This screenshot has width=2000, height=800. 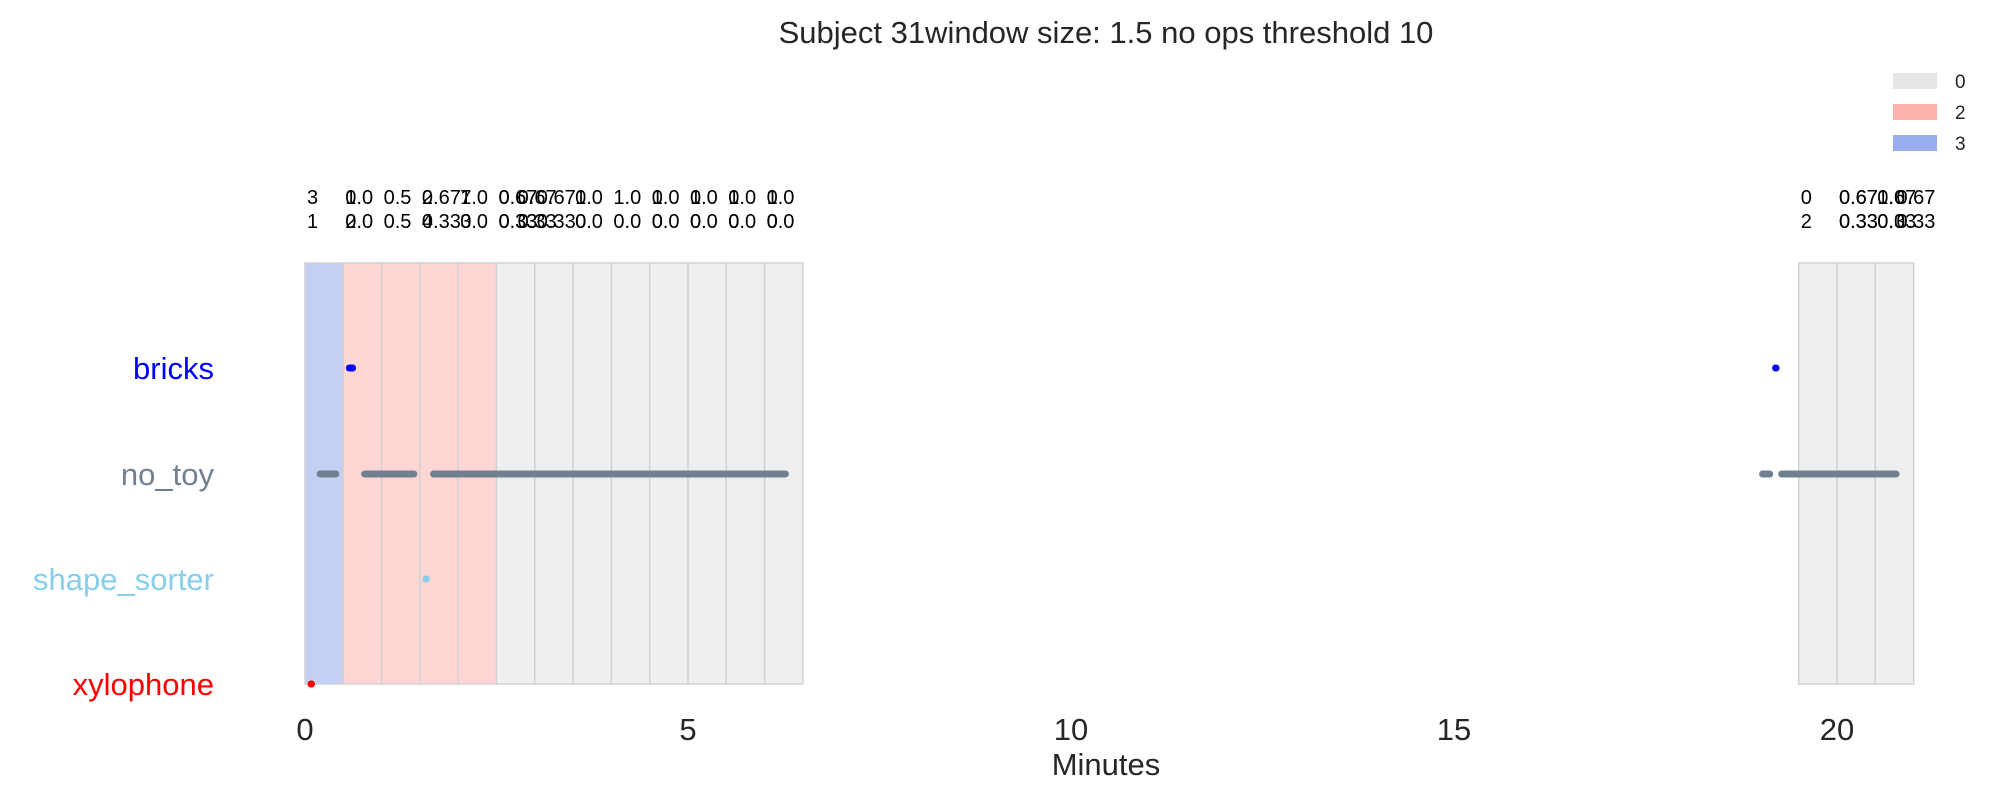 I want to click on window-score-bottom-overlap: 0.0, so click(x=1891, y=222).